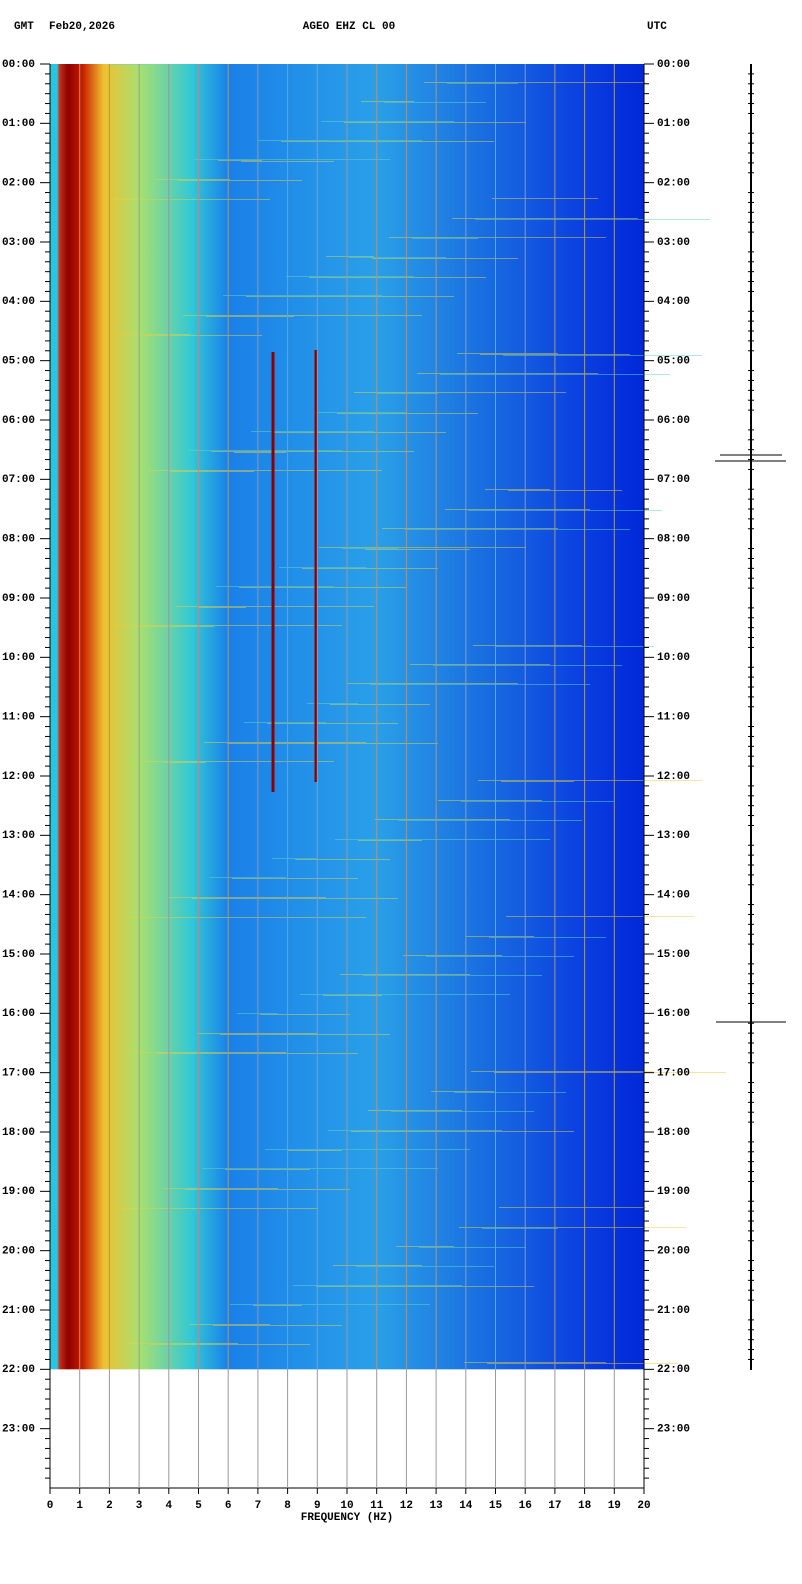 This screenshot has height=1584, width=802. I want to click on y-tick-label: 08:00, so click(673, 540).